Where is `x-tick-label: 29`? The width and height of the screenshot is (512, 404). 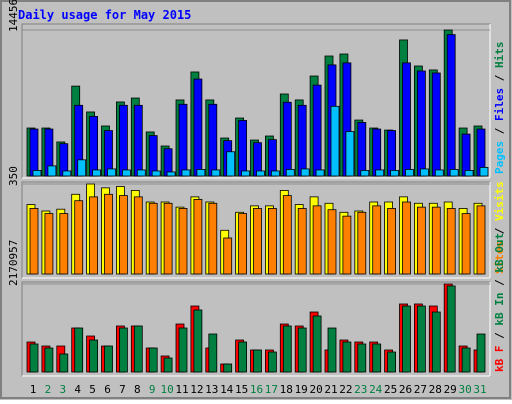
x-tick-label: 29 is located at coordinates (450, 389).